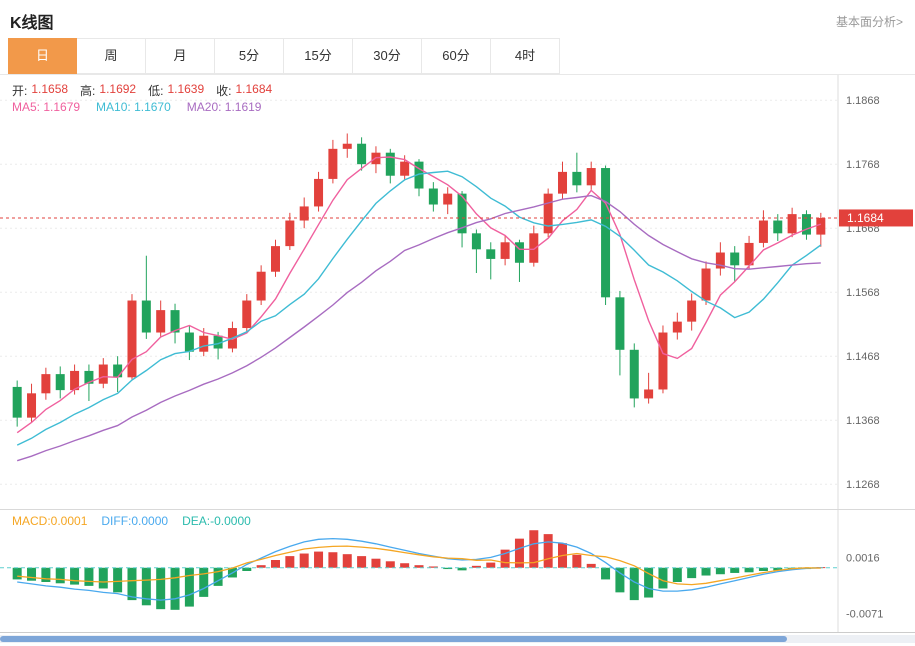 The width and height of the screenshot is (915, 646). What do you see at coordinates (387, 56) in the screenshot?
I see `tab-30min: 30分` at bounding box center [387, 56].